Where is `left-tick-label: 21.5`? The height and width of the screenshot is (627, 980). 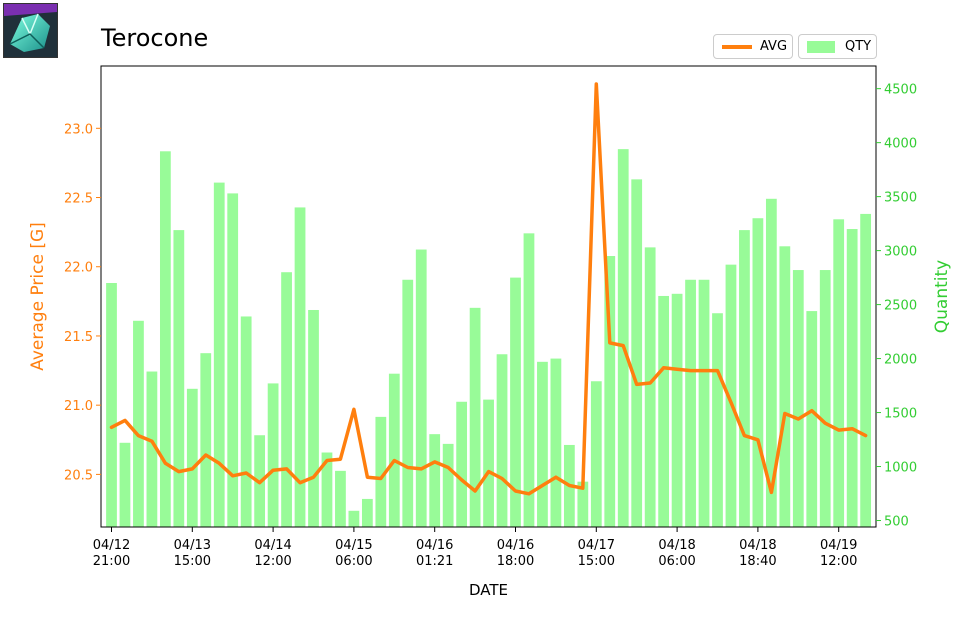
left-tick-label: 21.5 is located at coordinates (78, 337).